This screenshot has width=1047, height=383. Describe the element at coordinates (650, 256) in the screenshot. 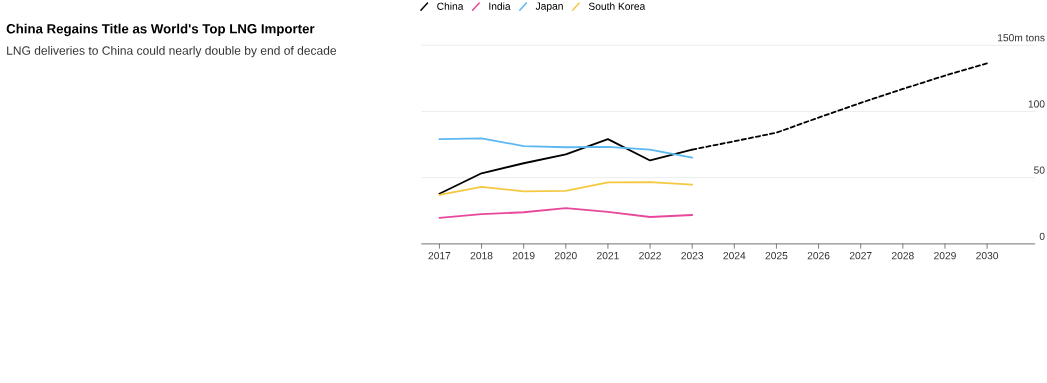

I see `x-tick-label: 2022` at that location.